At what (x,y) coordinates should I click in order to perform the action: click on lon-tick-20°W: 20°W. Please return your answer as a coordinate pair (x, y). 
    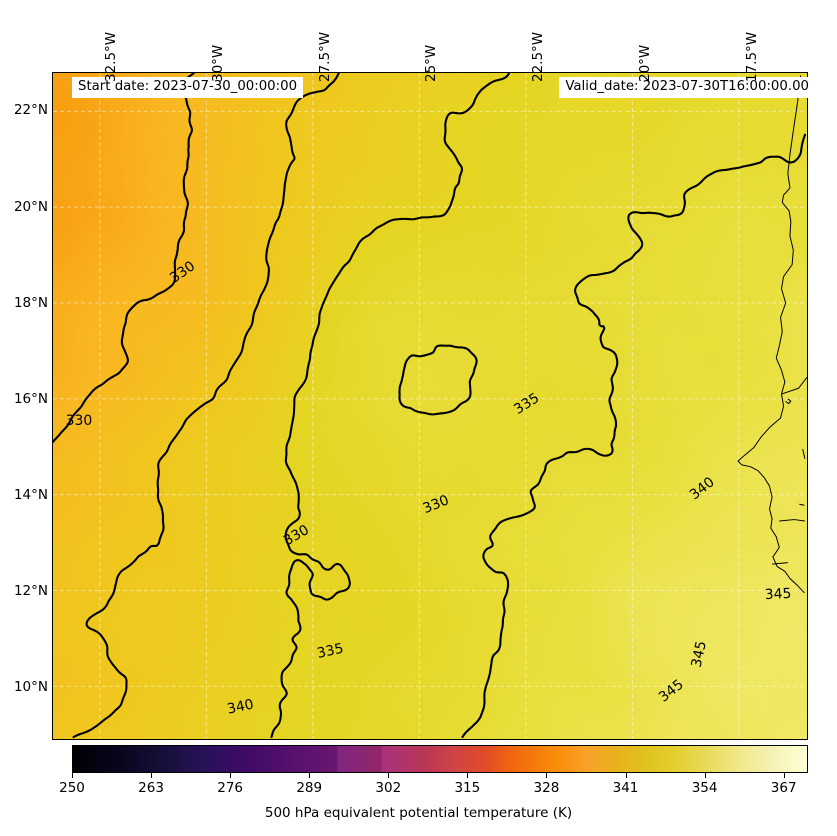
    Looking at the image, I should click on (644, 63).